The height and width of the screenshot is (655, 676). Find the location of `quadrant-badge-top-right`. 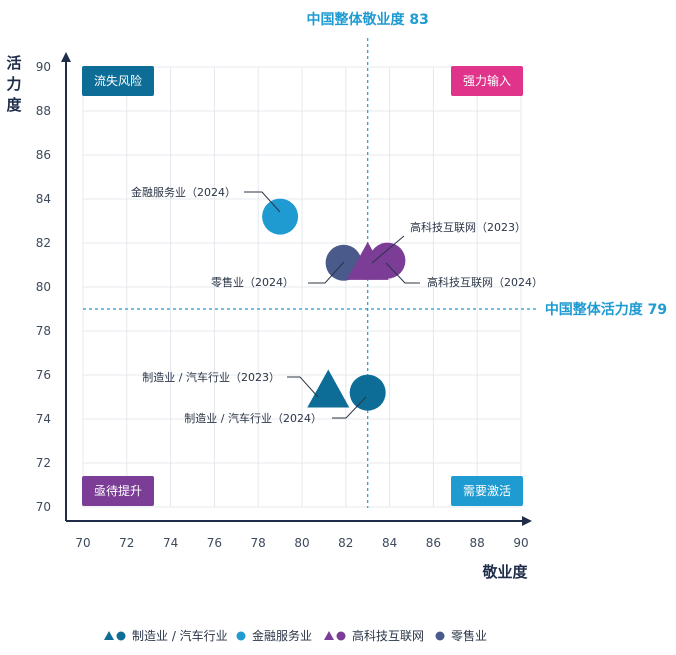

quadrant-badge-top-right is located at coordinates (487, 81).